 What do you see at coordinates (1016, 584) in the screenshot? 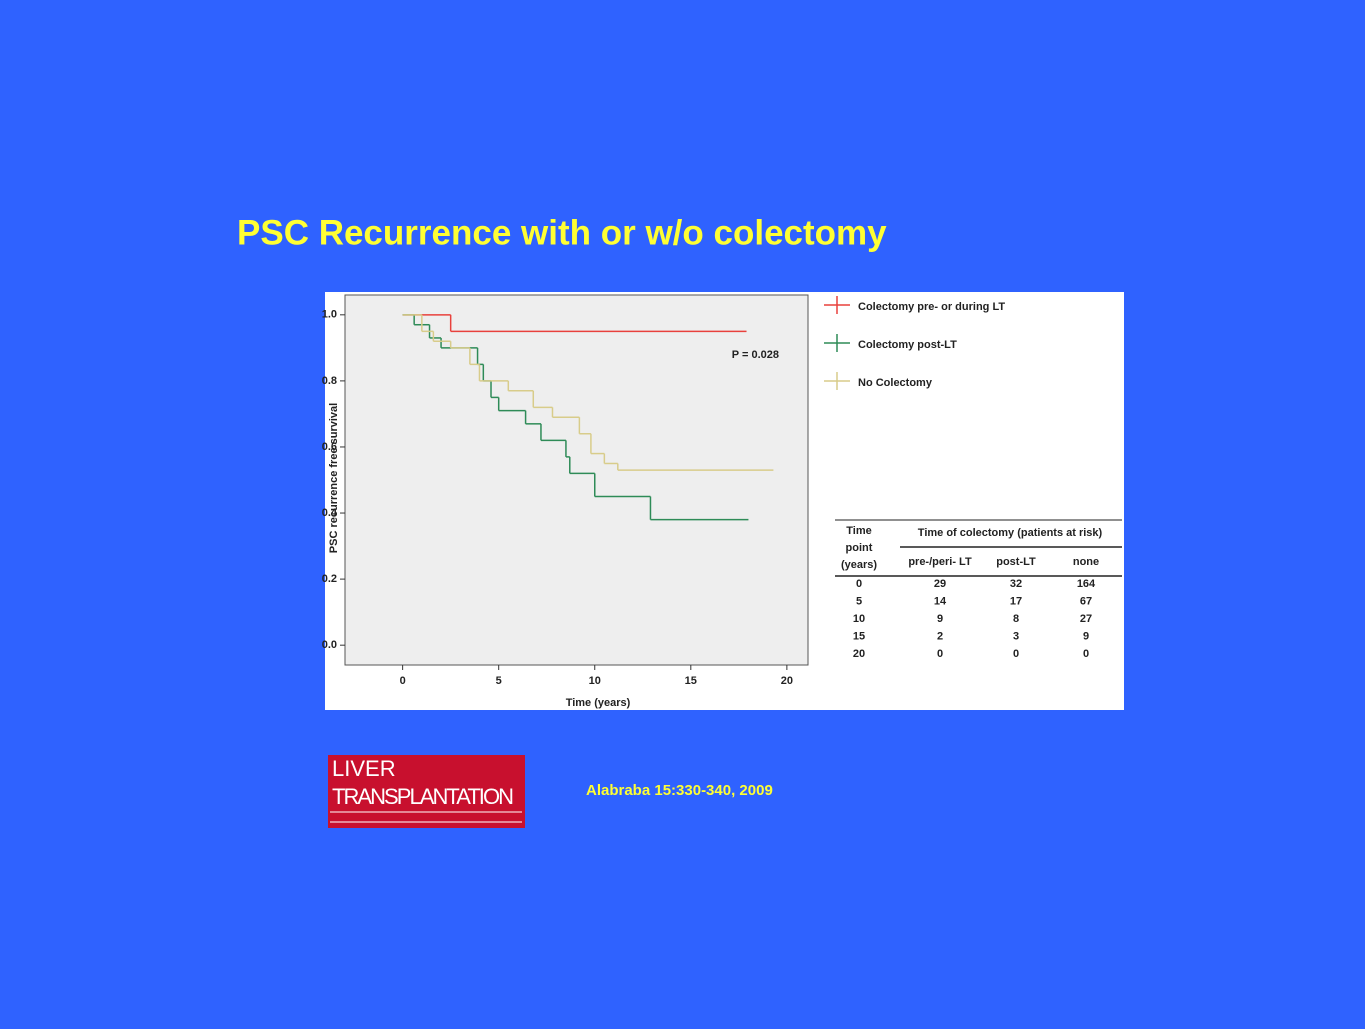
I see `table-cell: 32` at bounding box center [1016, 584].